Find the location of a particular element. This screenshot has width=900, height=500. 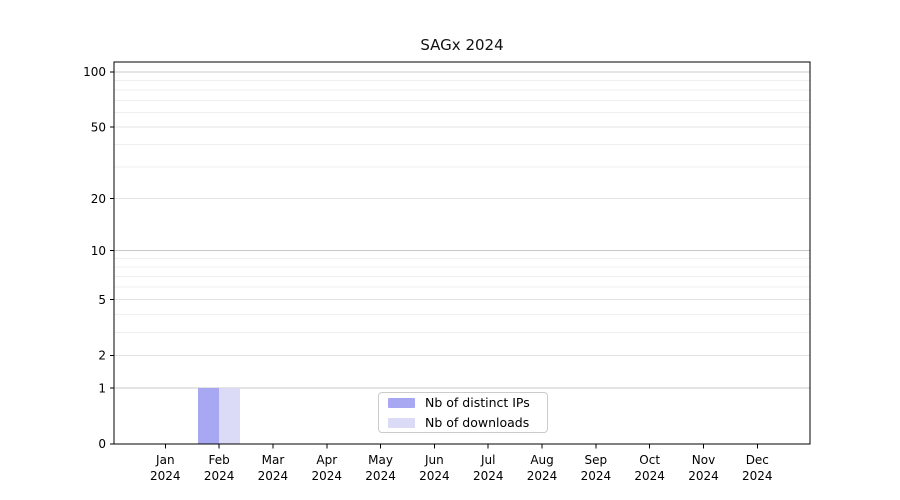

legend-row-downloads: Nb of downloads is located at coordinates (467, 422).